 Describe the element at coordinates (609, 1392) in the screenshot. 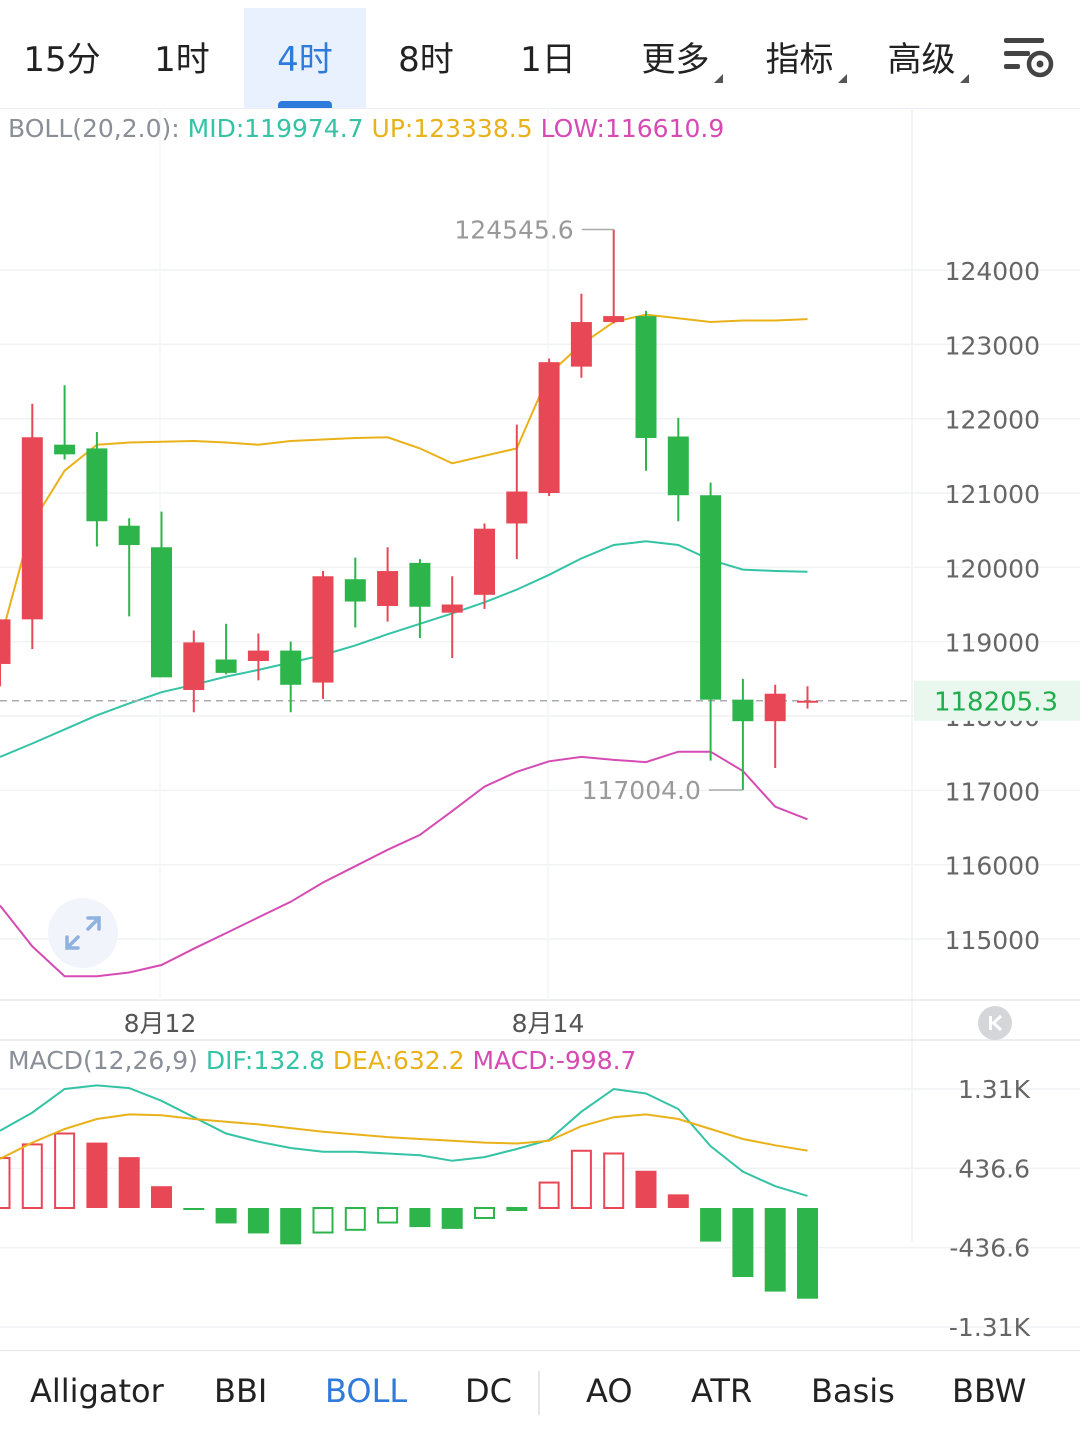

I see `indicator-tab-ao: AO` at that location.